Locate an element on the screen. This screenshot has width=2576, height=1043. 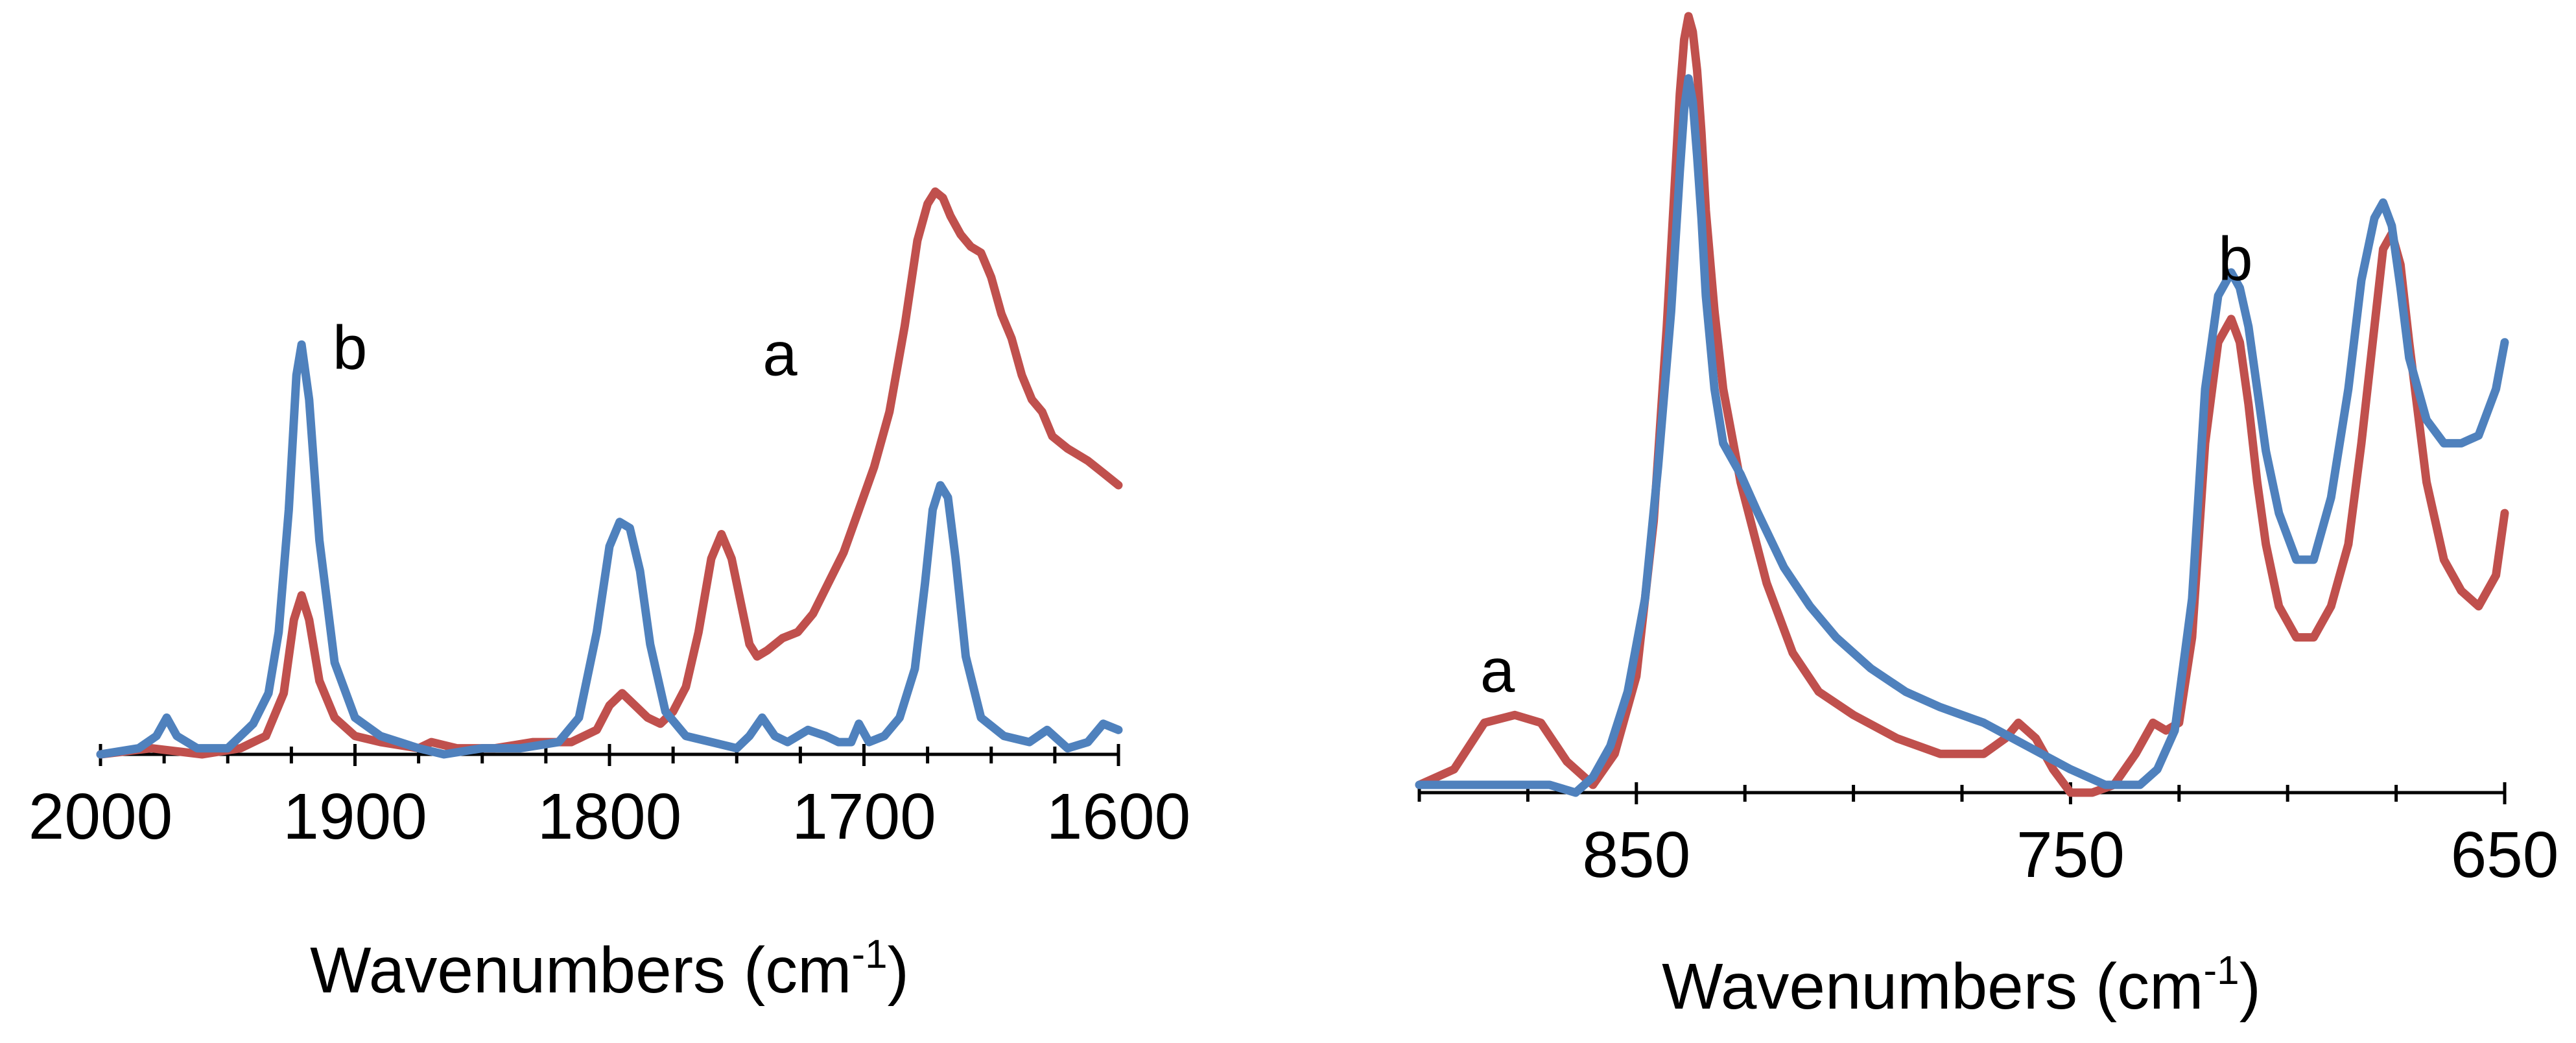
x-tick-label-1700: 1700 is located at coordinates (864, 816).